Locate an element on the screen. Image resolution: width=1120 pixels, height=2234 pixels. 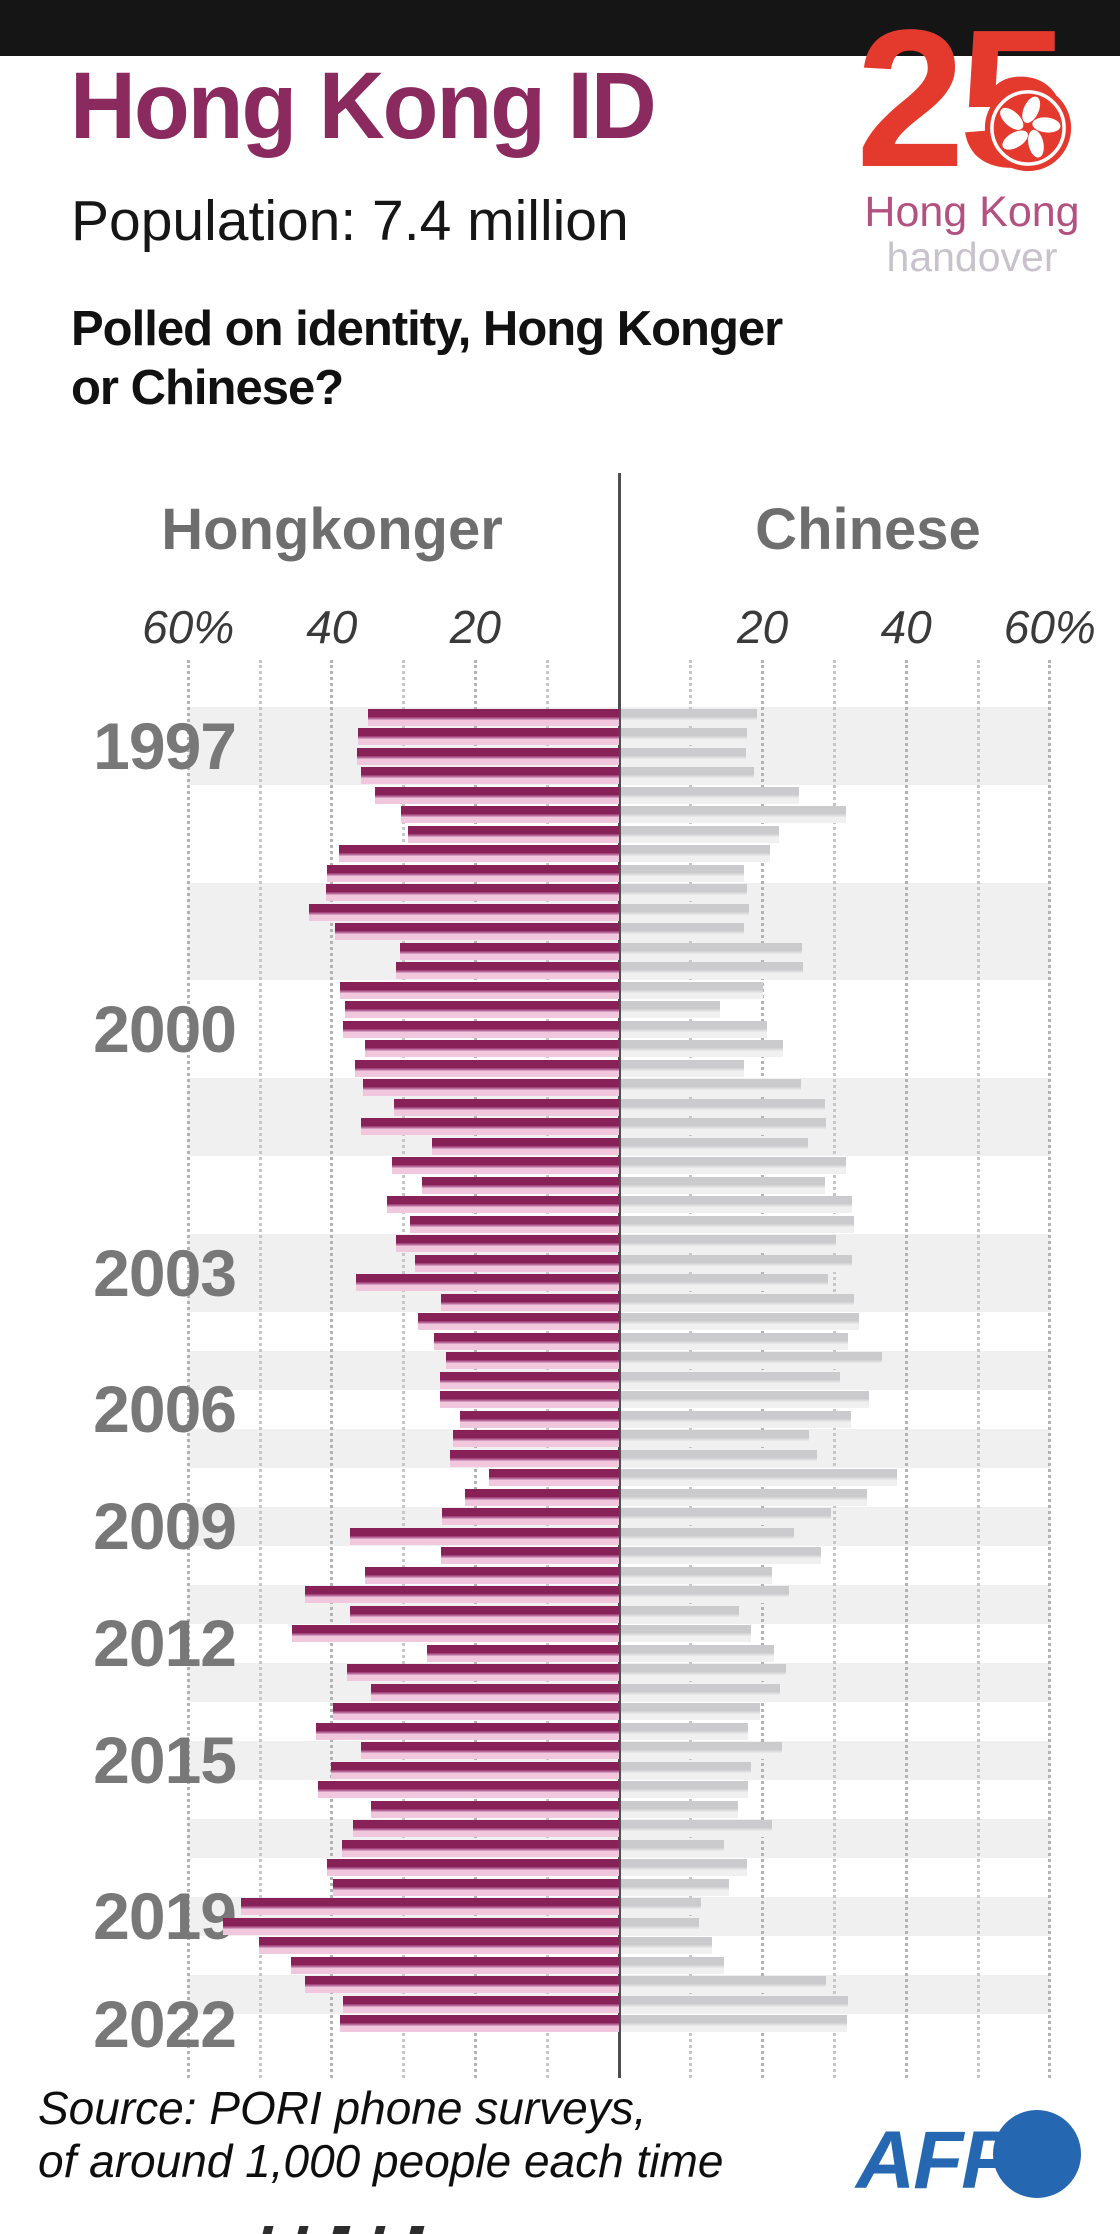
gridline--10 is located at coordinates (547, 1369).